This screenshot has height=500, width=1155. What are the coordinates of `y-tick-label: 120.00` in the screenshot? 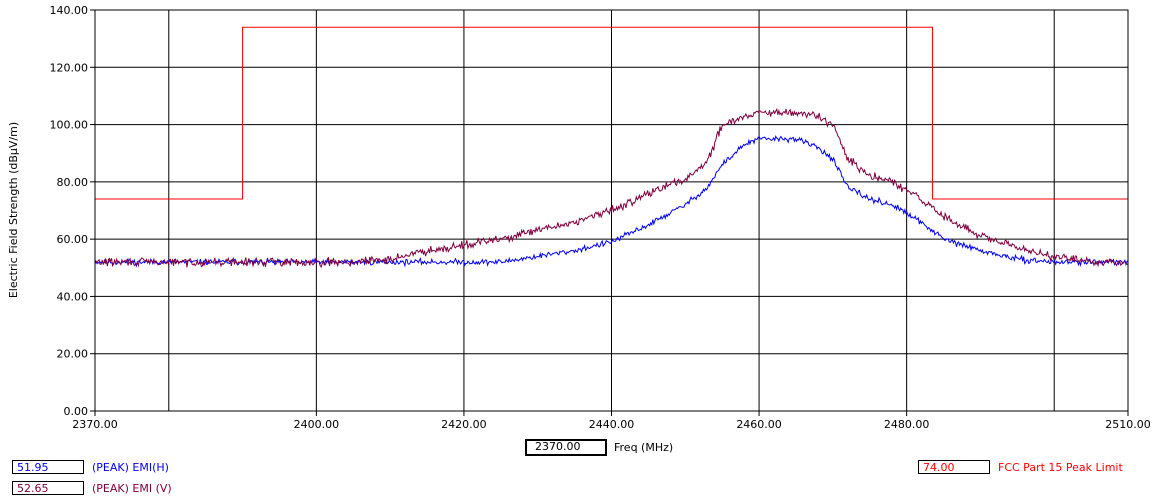 It's located at (69, 67).